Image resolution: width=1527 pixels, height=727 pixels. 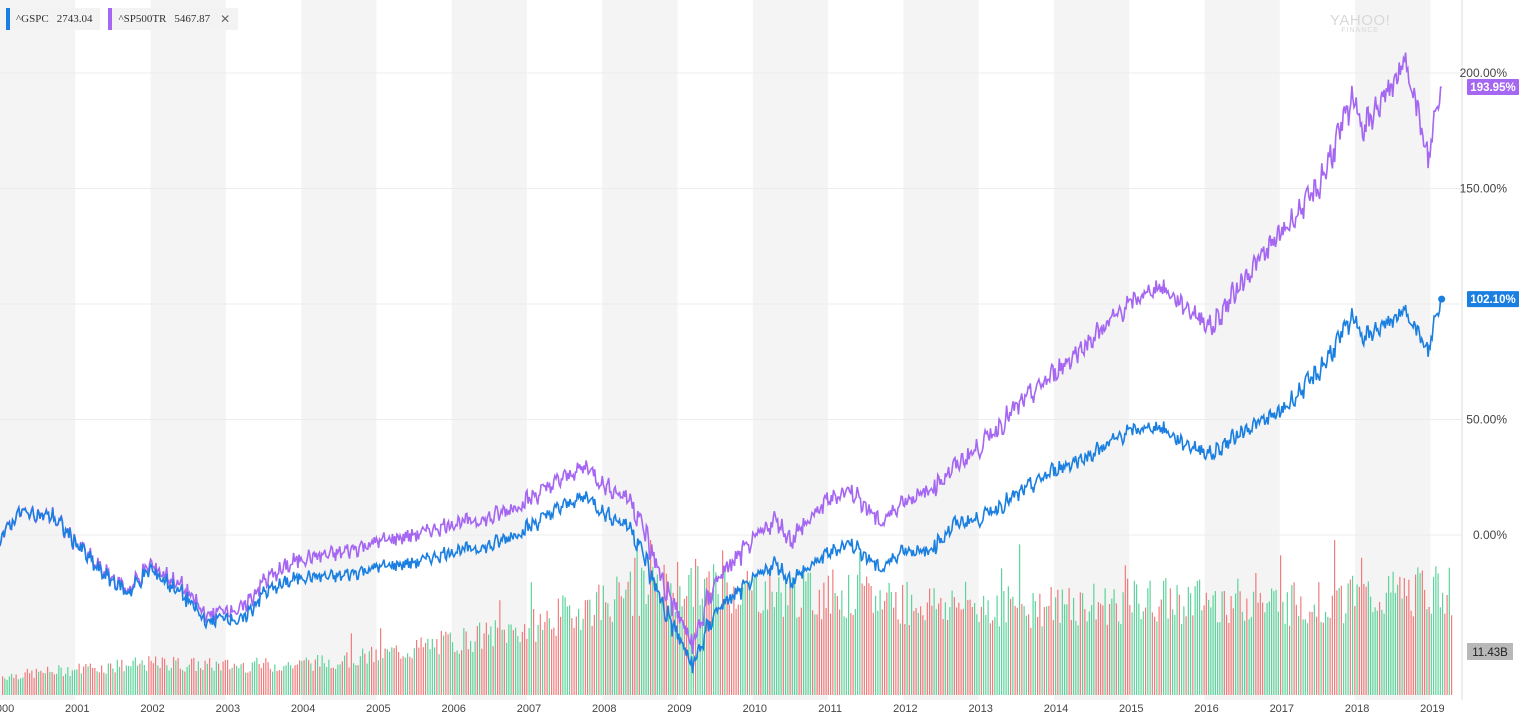 What do you see at coordinates (53, 19) in the screenshot?
I see `legend-item-gspc: ^GSPC 2743.04` at bounding box center [53, 19].